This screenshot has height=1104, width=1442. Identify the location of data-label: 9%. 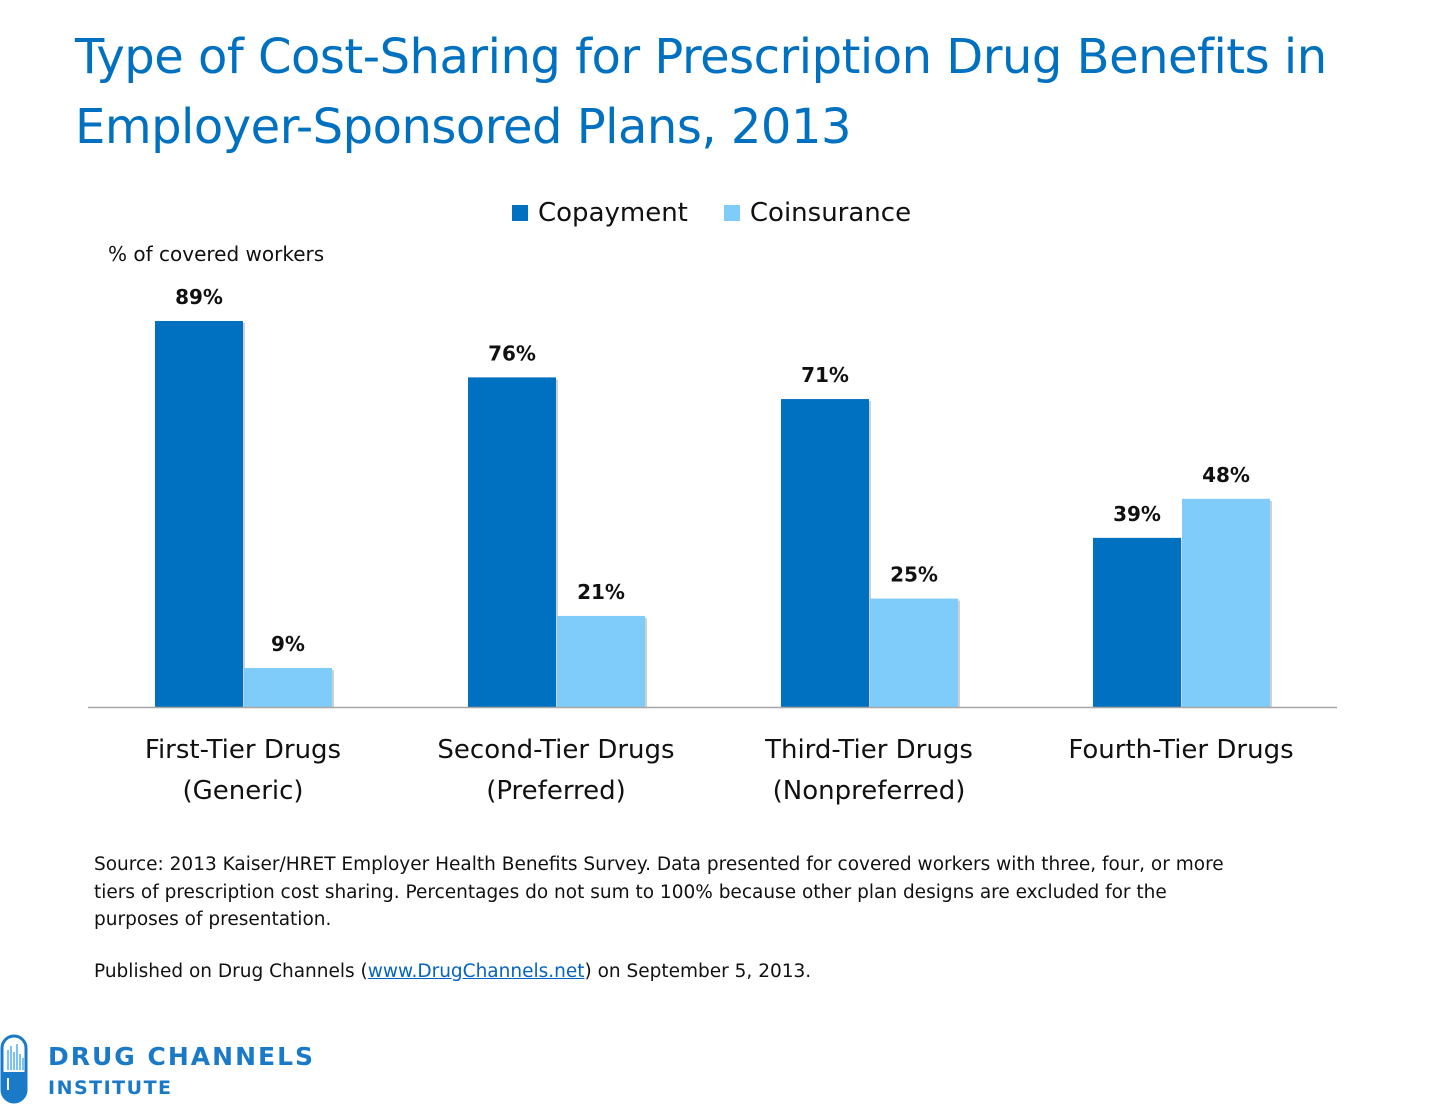
(288, 644).